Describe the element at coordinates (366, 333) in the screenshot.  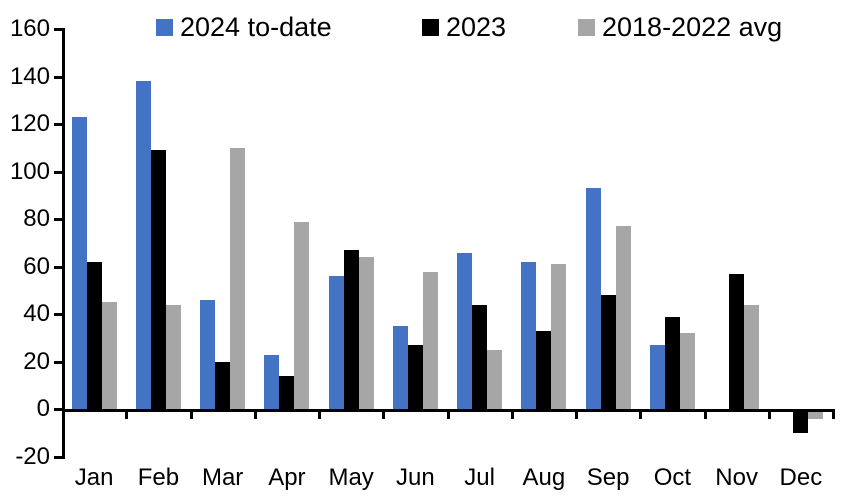
I see `bar-2018-2022-avg-may` at that location.